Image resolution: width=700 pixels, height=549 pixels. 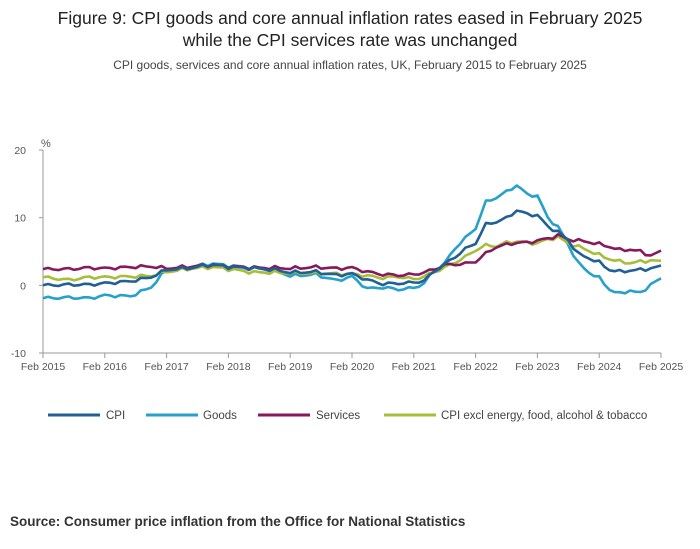 What do you see at coordinates (537, 367) in the screenshot?
I see `x-tick-label: Feb 2023` at bounding box center [537, 367].